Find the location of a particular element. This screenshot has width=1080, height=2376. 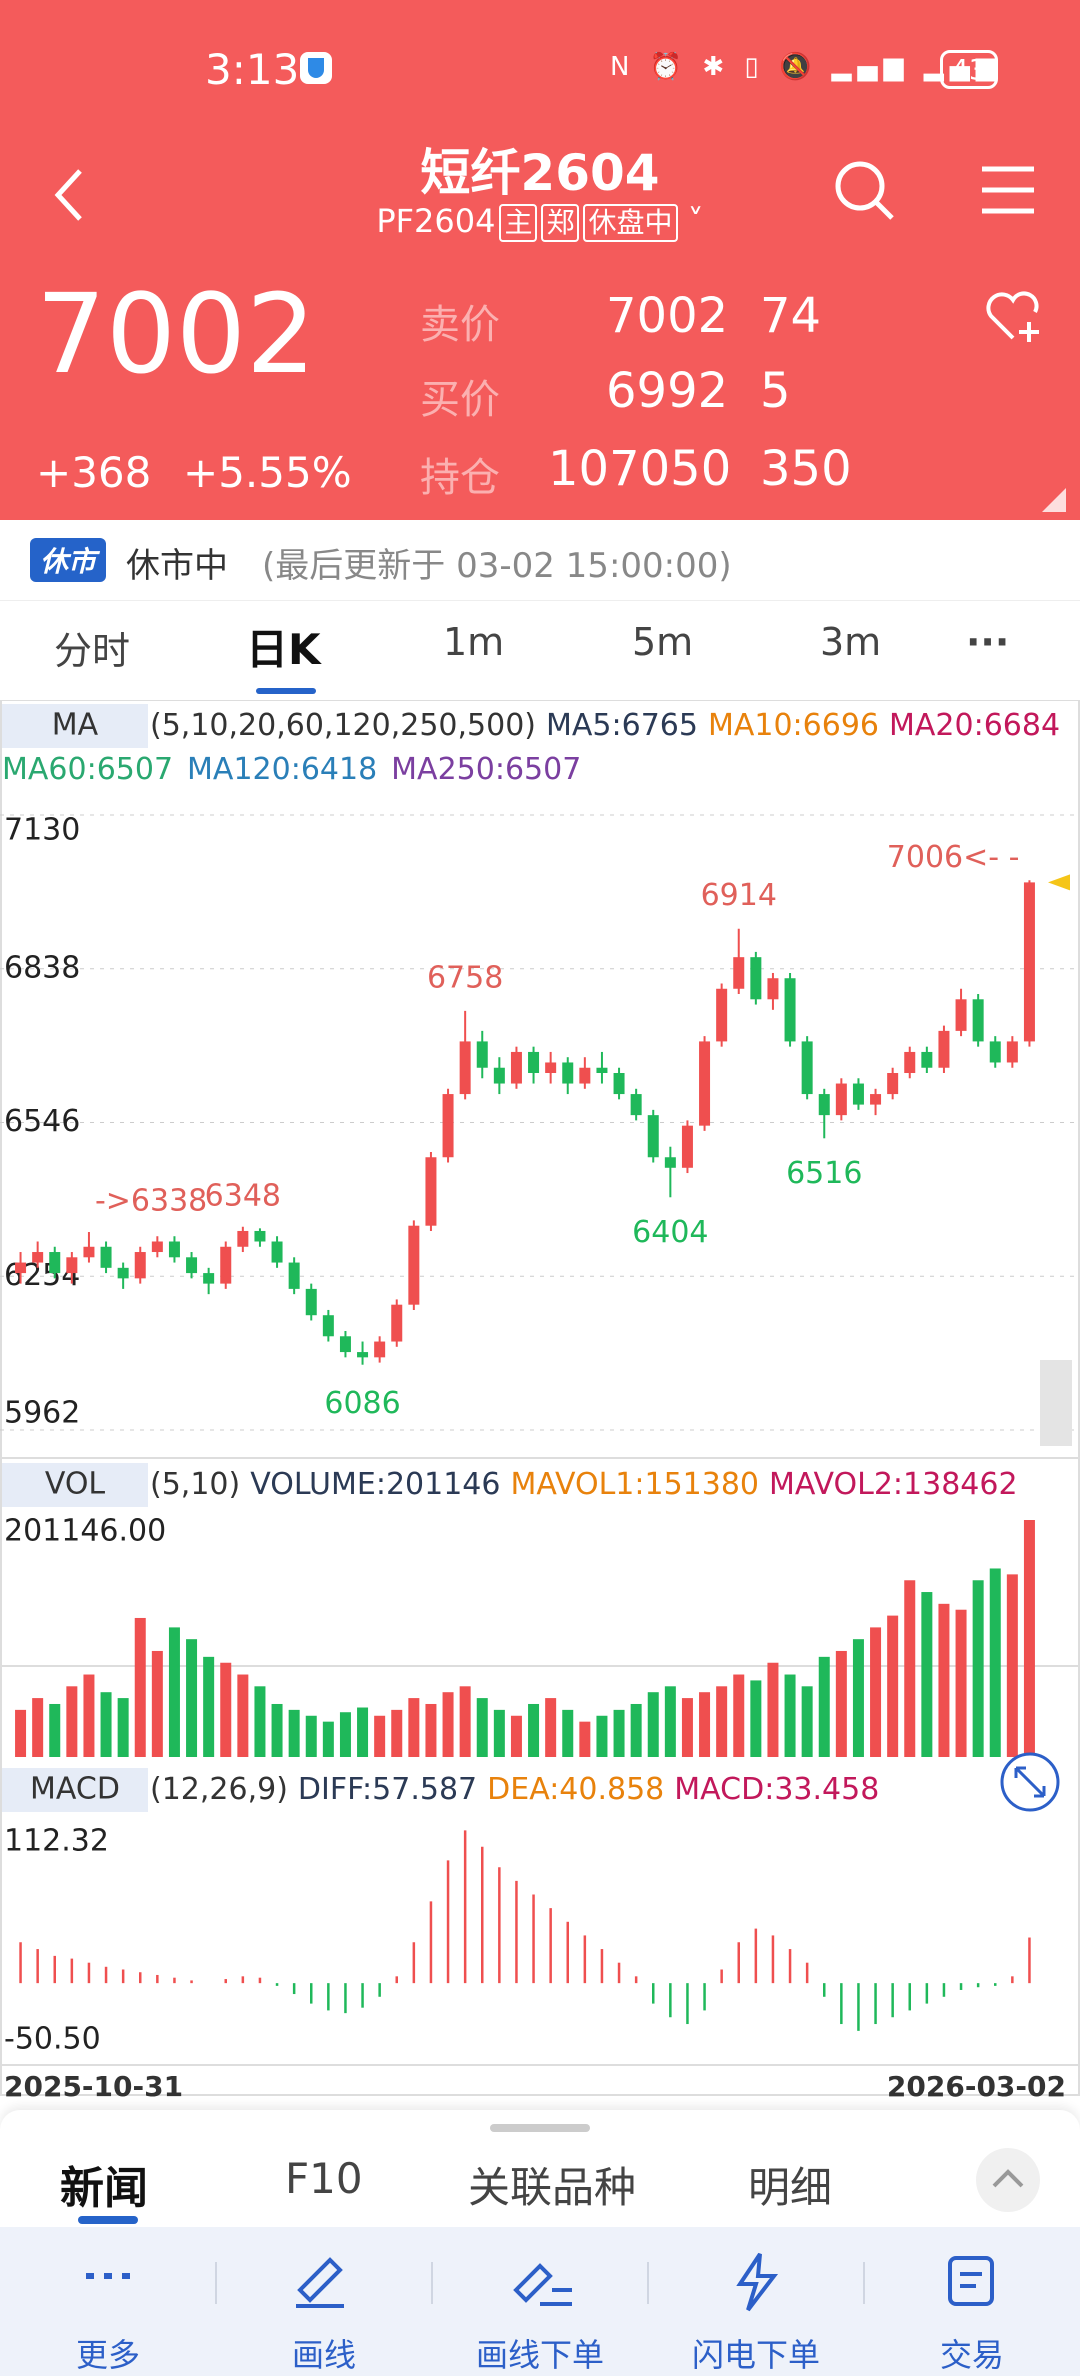

annotation: 6516 is located at coordinates (824, 1173).